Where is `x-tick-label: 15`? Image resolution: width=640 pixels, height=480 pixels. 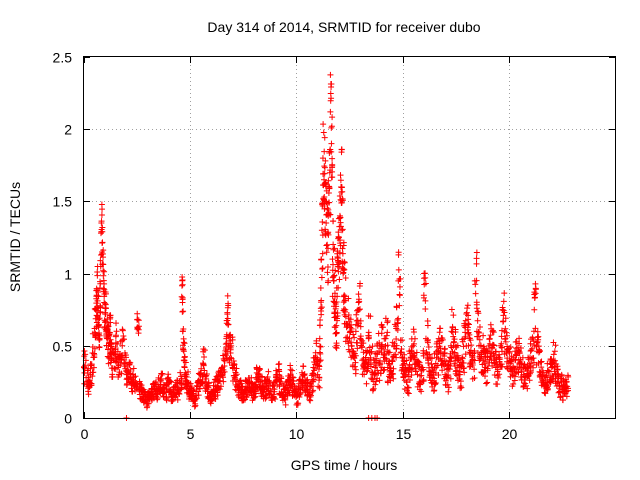
x-tick-label: 15 is located at coordinates (404, 434).